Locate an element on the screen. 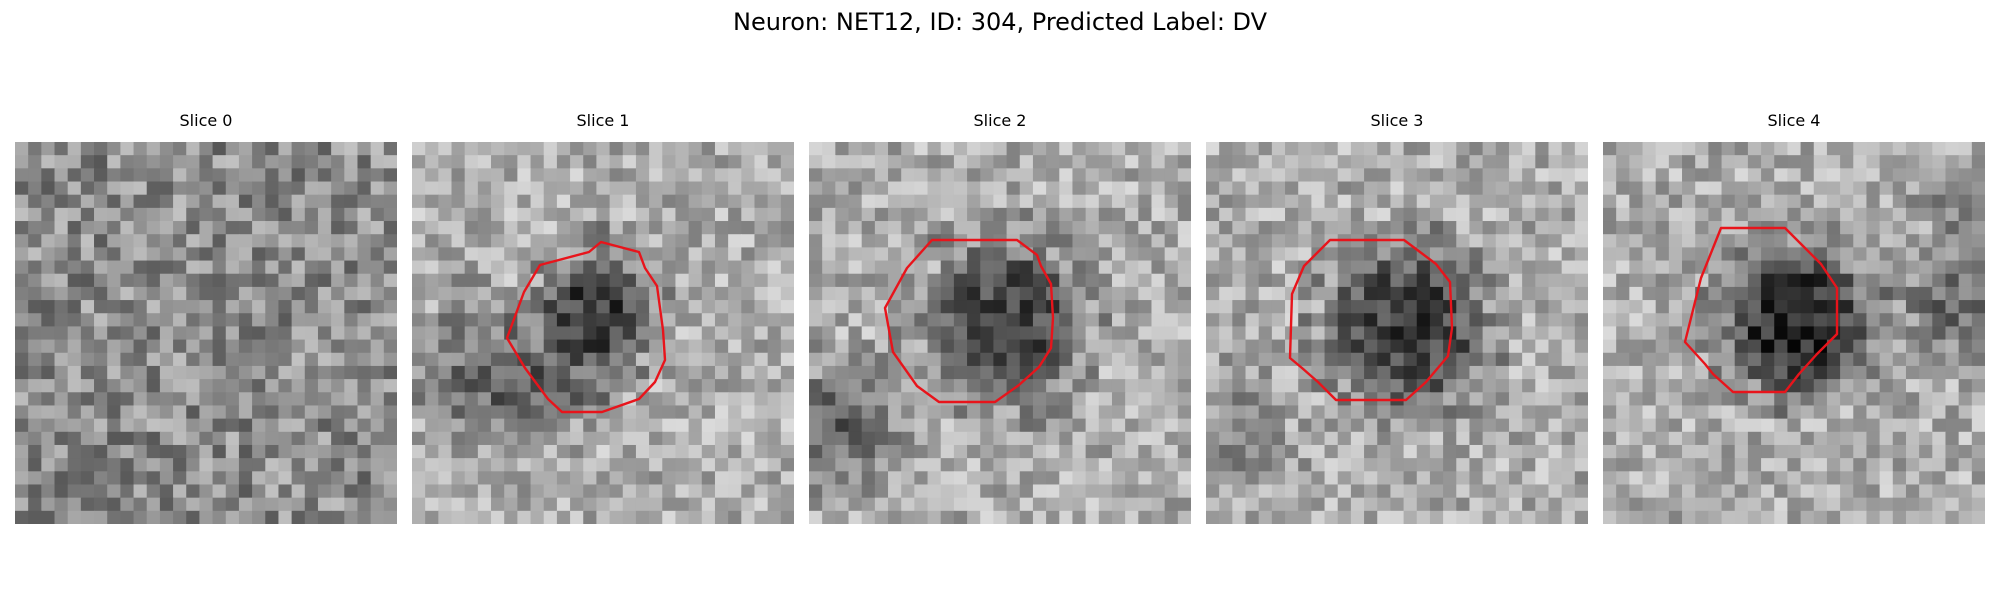 Image resolution: width=2000 pixels, height=600 pixels. slice-panel-0: Slice 0 is located at coordinates (206, 317).